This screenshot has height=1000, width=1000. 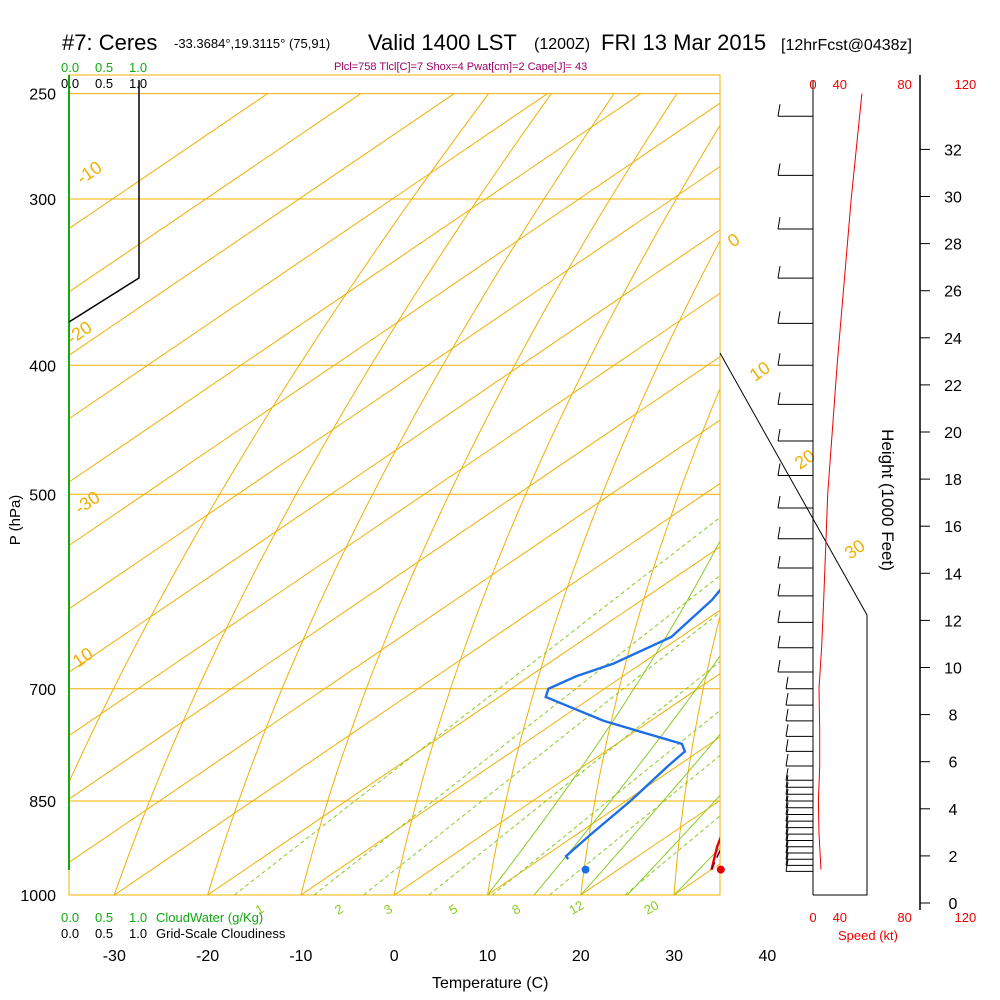 I want to click on pressure-tick-label: 300, so click(x=42, y=200).